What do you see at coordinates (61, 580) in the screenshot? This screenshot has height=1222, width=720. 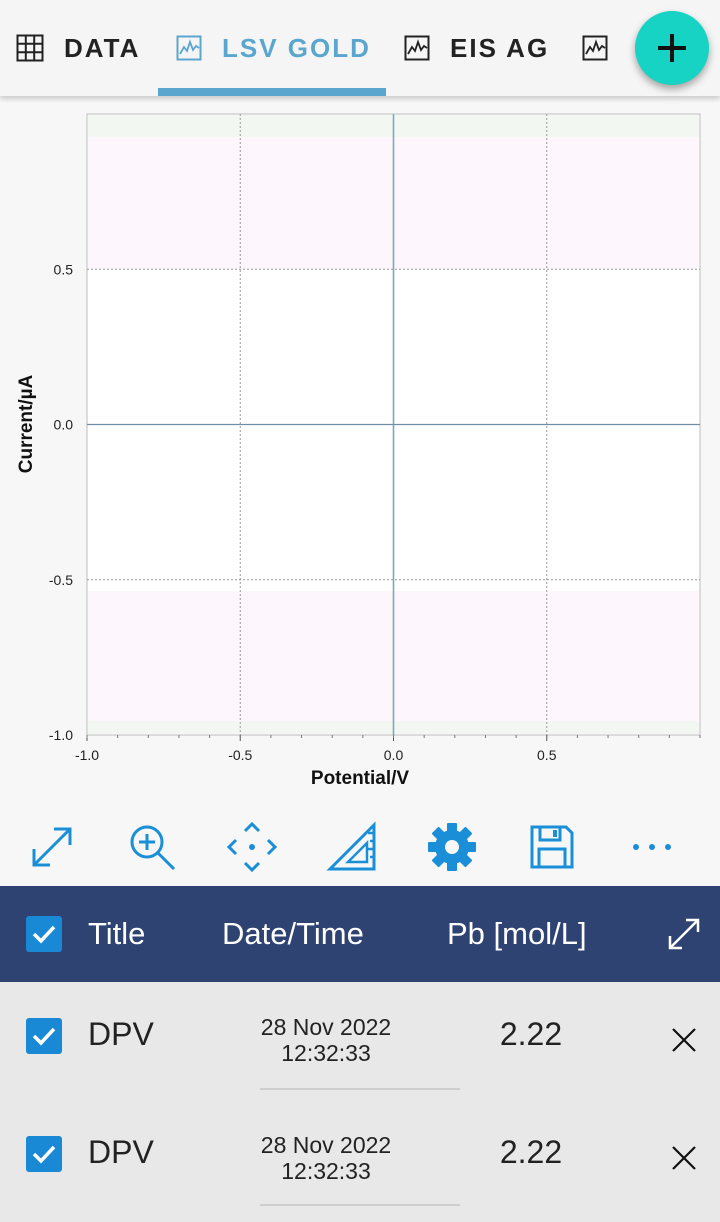 I see `y-tick-label: -0.5` at bounding box center [61, 580].